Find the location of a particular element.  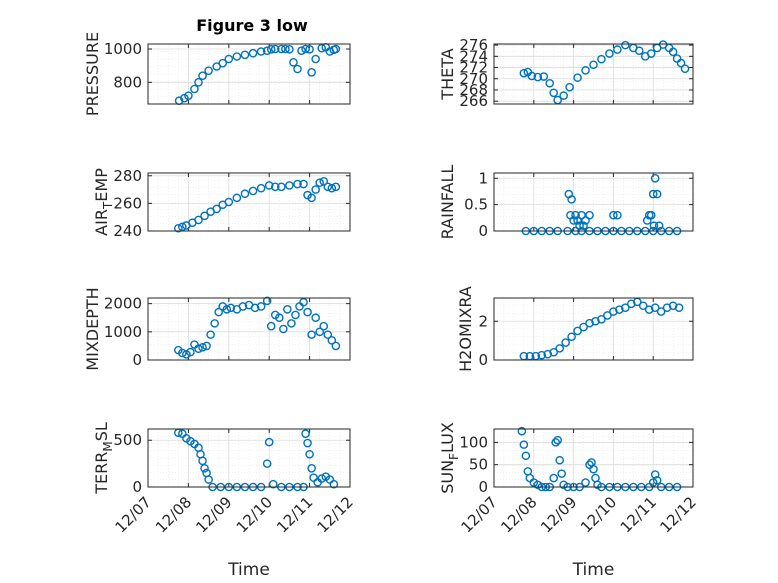

y-axis-label: PRESSURE is located at coordinates (92, 74).